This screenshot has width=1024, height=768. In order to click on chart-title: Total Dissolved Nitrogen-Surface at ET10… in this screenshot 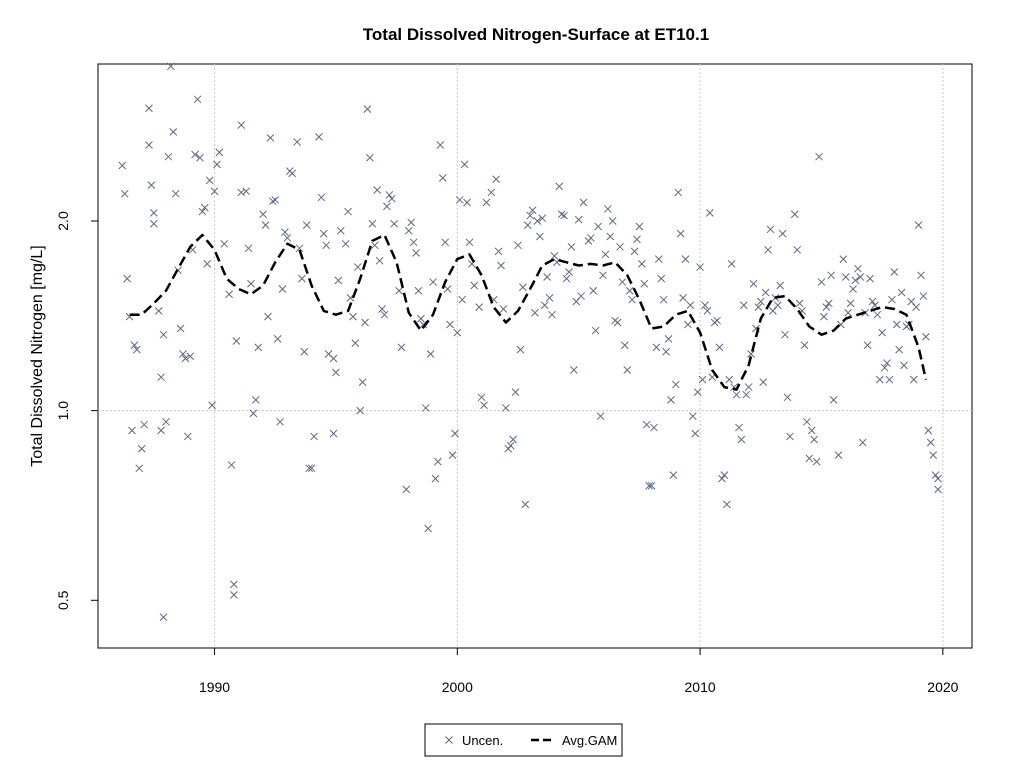, I will do `click(536, 34)`.